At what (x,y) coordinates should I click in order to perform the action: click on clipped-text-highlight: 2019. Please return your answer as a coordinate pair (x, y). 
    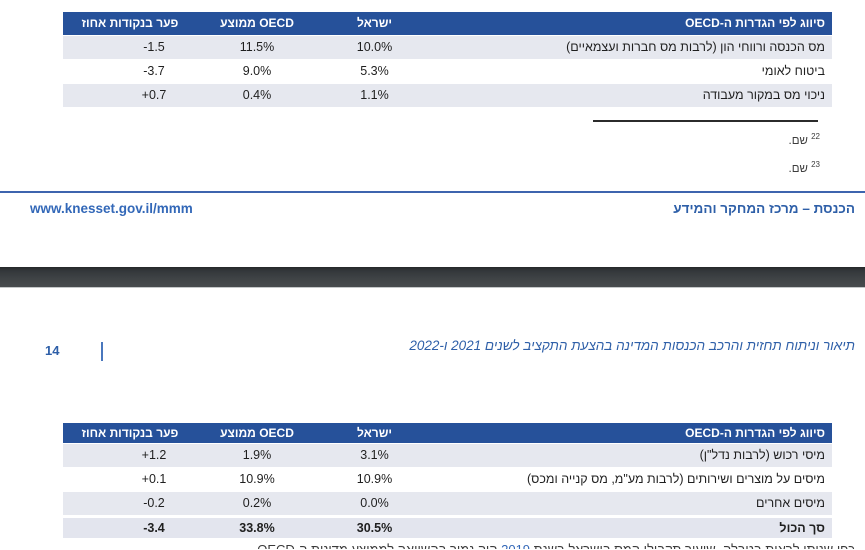
    Looking at the image, I should click on (515, 545).